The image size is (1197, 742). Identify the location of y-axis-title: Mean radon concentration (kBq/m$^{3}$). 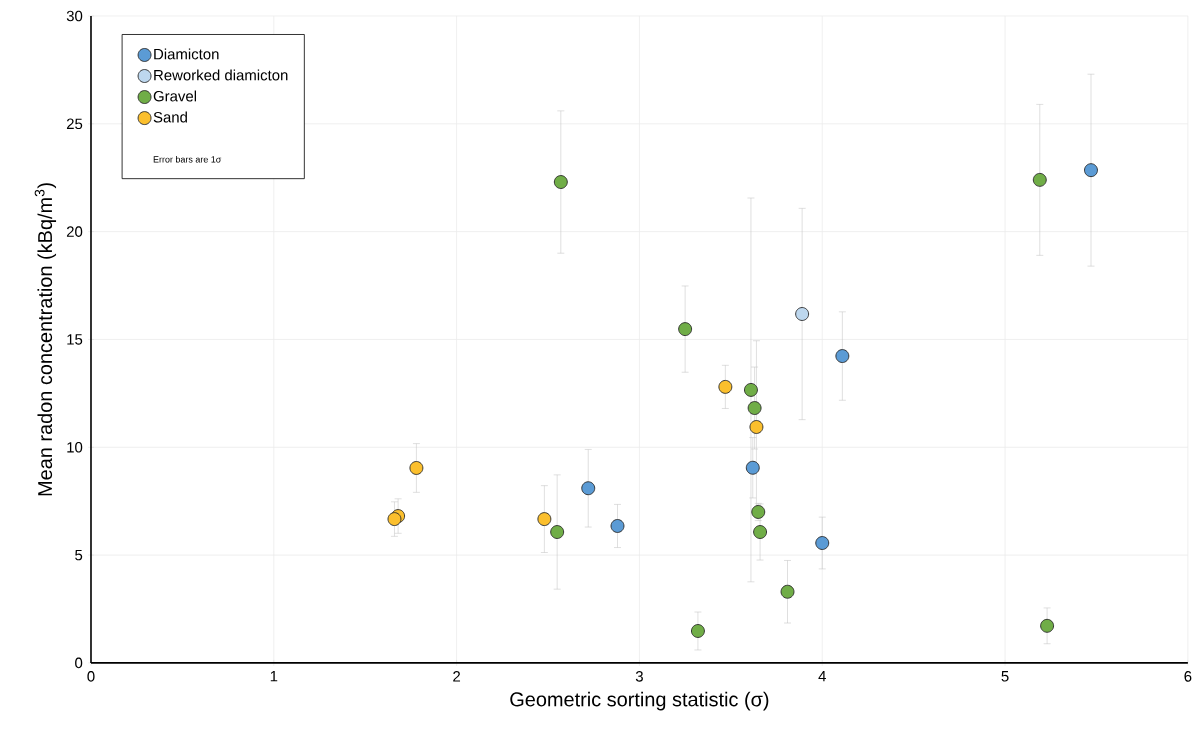
(45, 339).